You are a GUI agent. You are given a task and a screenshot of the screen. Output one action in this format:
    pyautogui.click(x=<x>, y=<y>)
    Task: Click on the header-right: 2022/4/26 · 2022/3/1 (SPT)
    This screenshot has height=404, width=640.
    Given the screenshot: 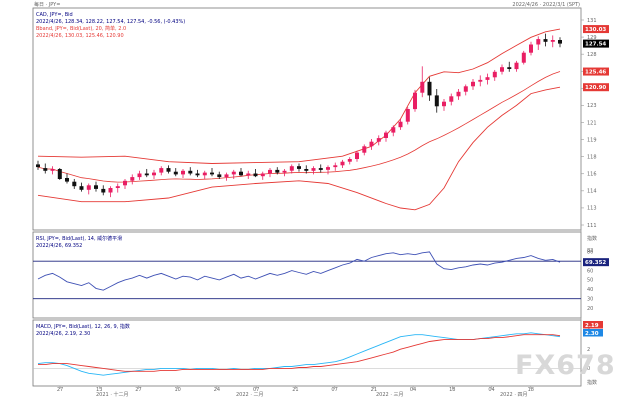 What is the action you would take?
    pyautogui.click(x=546, y=5)
    